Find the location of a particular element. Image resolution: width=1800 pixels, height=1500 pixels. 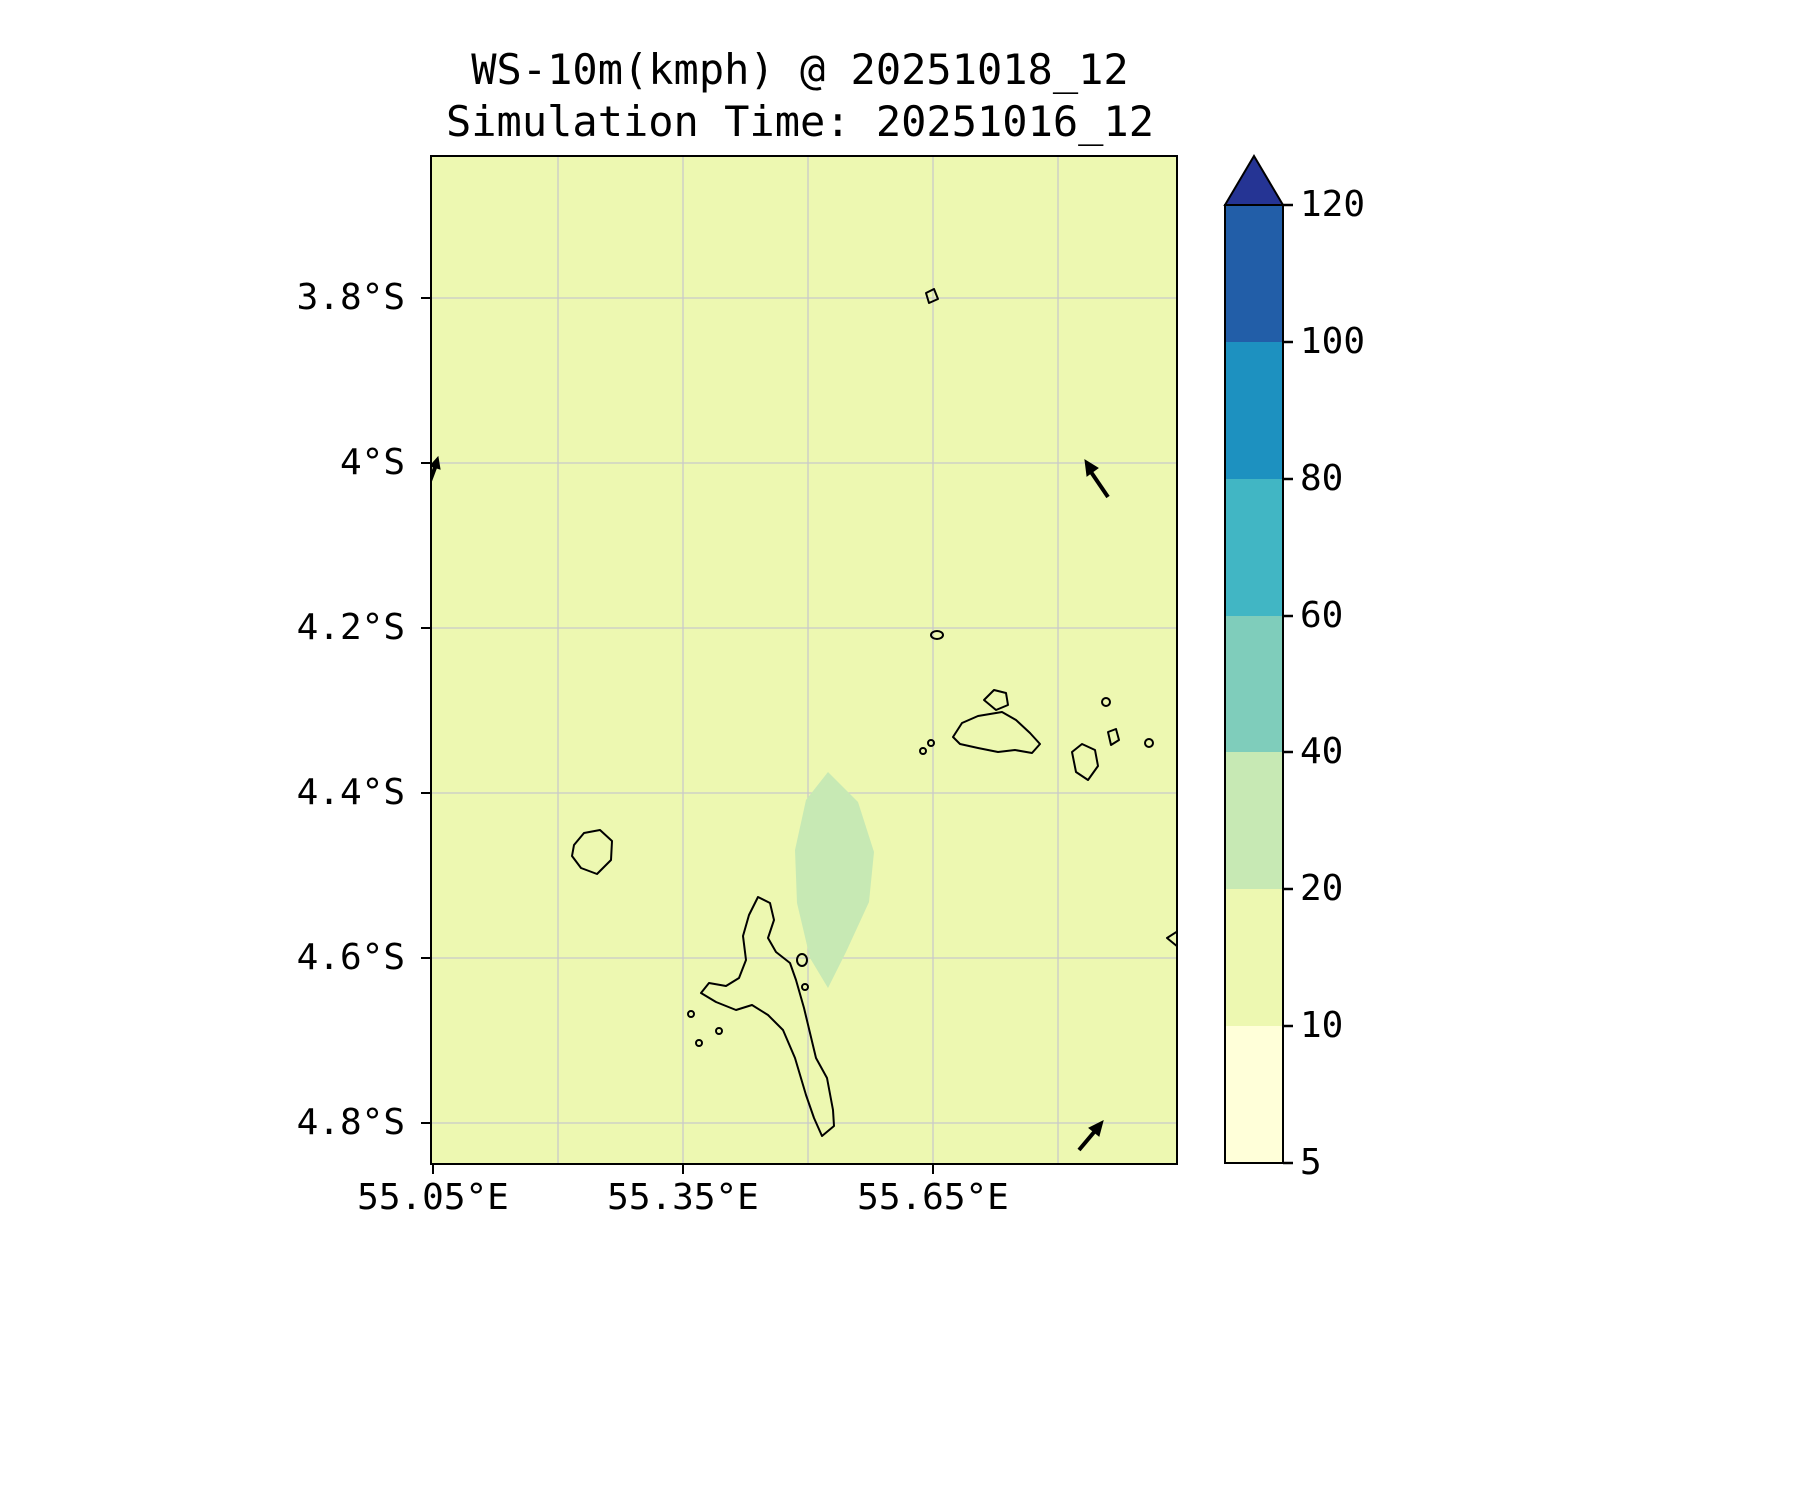

coastline-ste-anne is located at coordinates (802, 960).